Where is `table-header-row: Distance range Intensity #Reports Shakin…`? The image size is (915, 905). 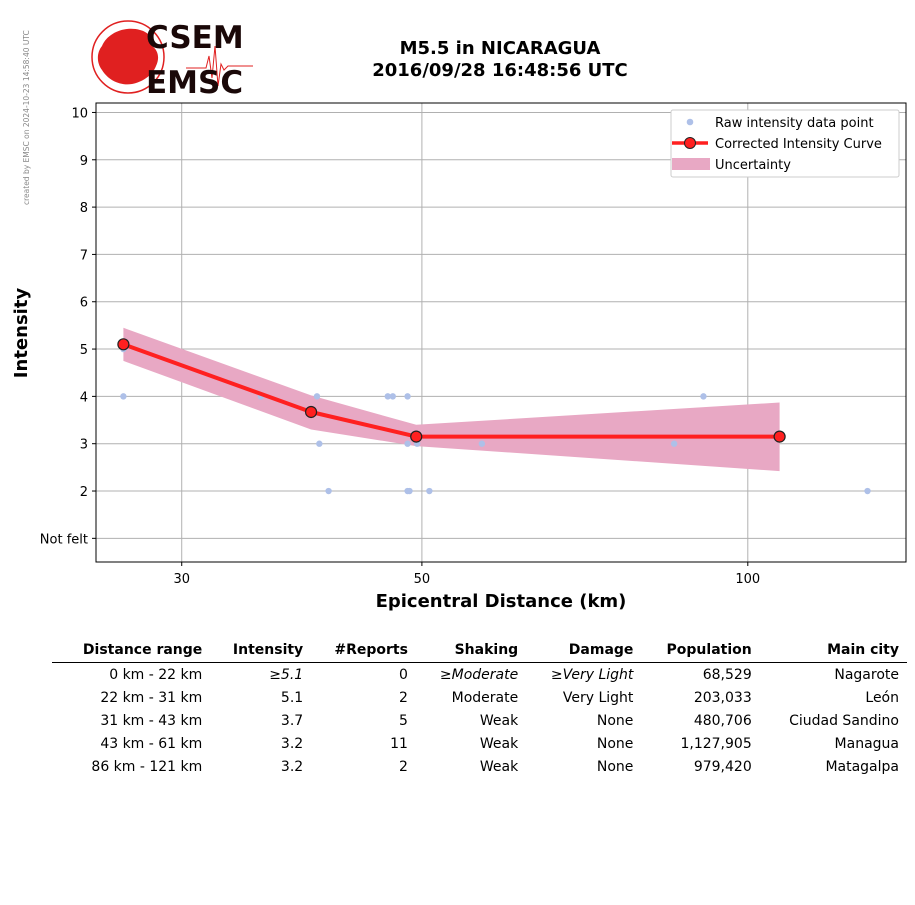 table-header-row: Distance range Intensity #Reports Shakin… is located at coordinates (479, 651).